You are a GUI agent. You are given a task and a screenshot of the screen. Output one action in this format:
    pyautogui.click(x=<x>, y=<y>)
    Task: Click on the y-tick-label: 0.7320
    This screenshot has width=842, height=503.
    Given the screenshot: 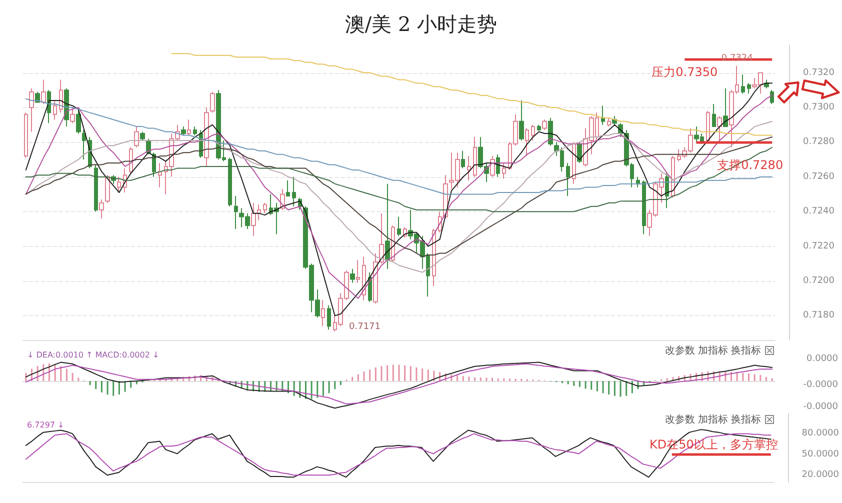 What is the action you would take?
    pyautogui.click(x=819, y=73)
    